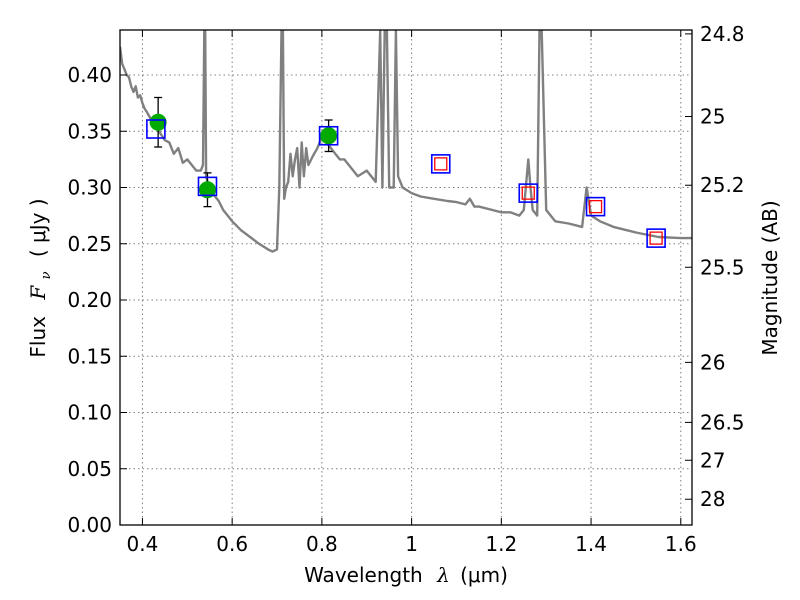 The height and width of the screenshot is (600, 800). What do you see at coordinates (501, 544) in the screenshot?
I see `x-tick-label: 1.2` at bounding box center [501, 544].